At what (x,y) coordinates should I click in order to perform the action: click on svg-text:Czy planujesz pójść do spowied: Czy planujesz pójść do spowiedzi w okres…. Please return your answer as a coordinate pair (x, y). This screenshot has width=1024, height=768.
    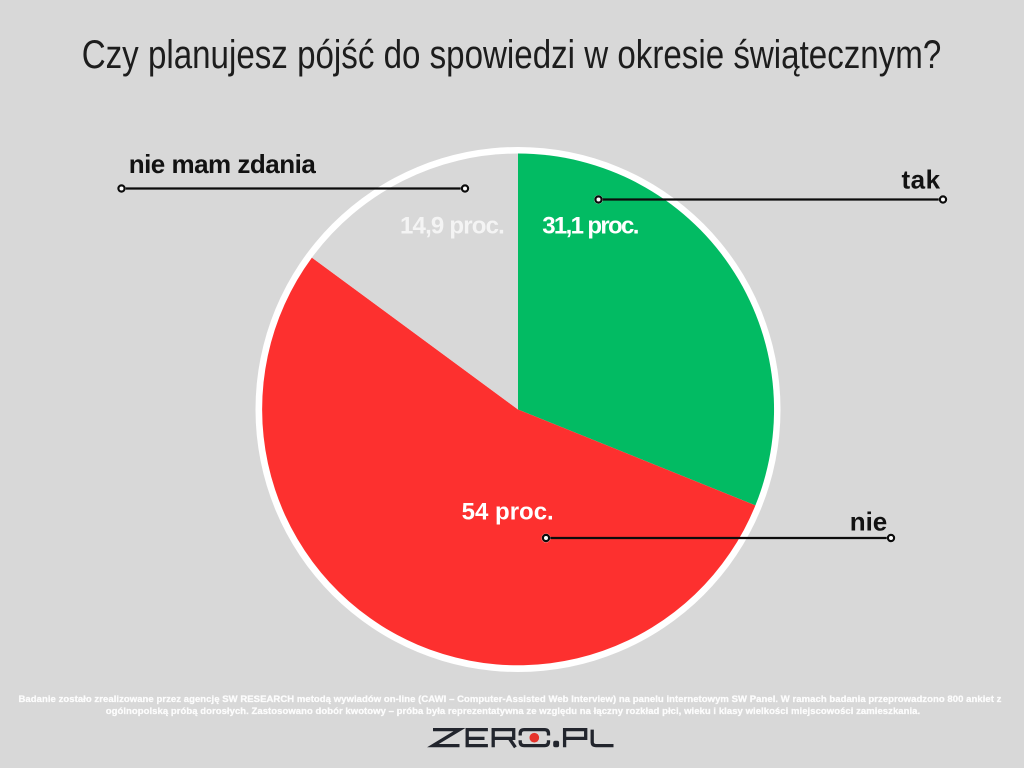
    Looking at the image, I should click on (512, 54).